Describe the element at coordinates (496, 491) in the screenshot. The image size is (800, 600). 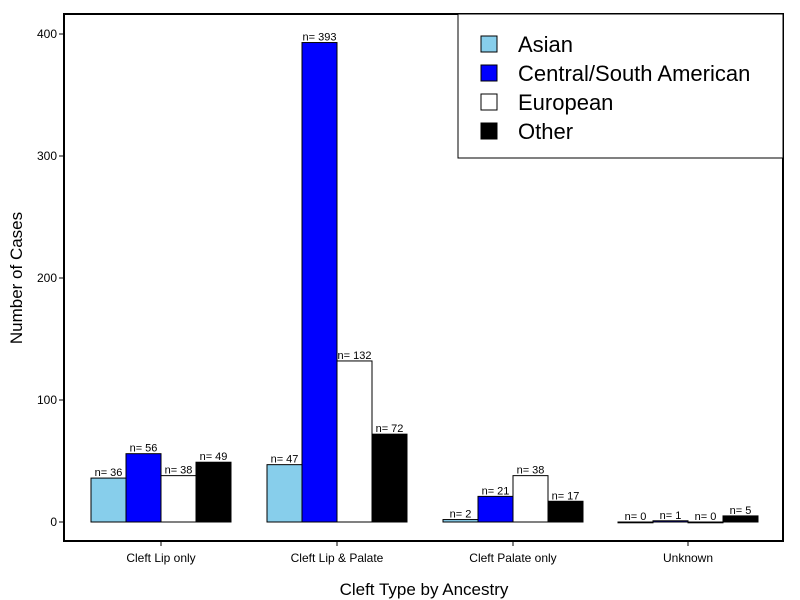
I see `bar-value-label: n= 21` at that location.